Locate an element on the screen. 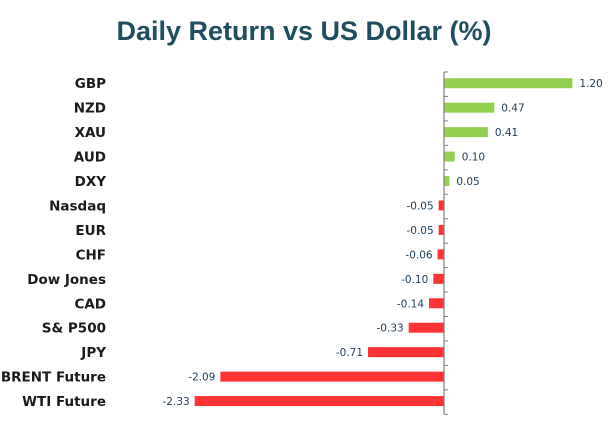 Image resolution: width=608 pixels, height=426 pixels. chart-title: Daily Return vs US Dollar (%) is located at coordinates (304, 31).